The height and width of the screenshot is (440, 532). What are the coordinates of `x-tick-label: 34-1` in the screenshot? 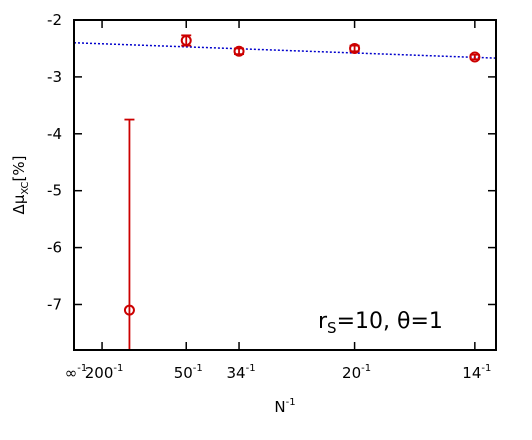 It's located at (241, 372).